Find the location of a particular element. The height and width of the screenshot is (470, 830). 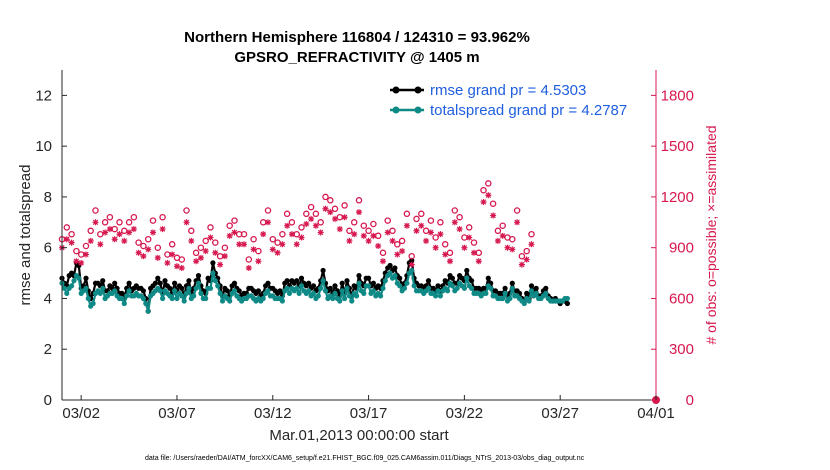

y-tick-label: 0 is located at coordinates (48, 400).